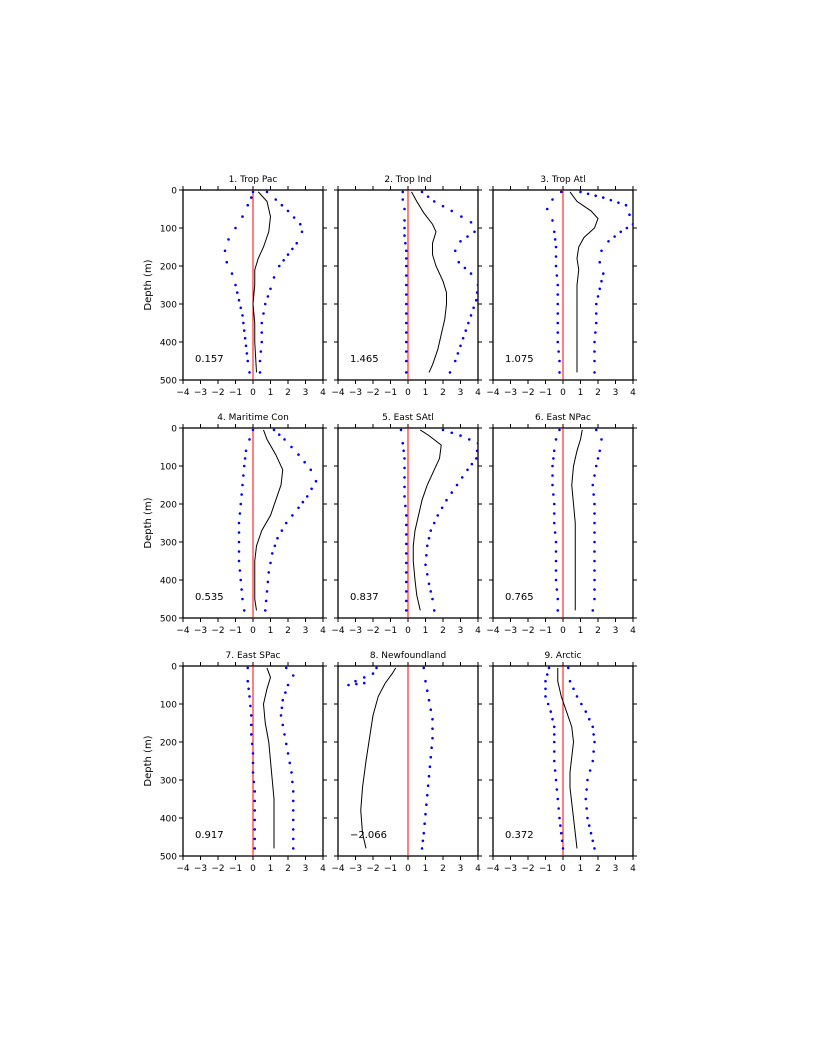 The image size is (818, 1055). What do you see at coordinates (561, 286) in the screenshot?
I see `panel-3: 3. Trop Atl −4 −3 −2 −1 0 1 2 3 4 1.075` at bounding box center [561, 286].